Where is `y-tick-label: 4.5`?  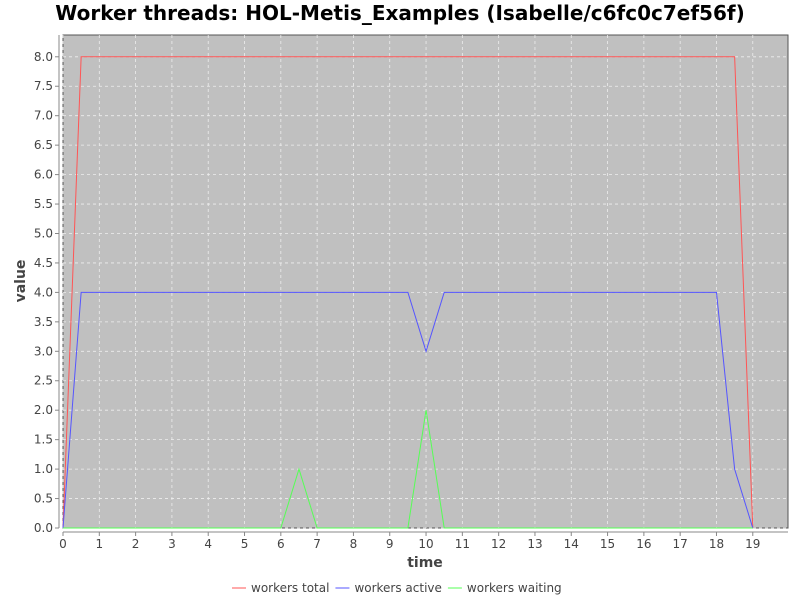
y-tick-label: 4.5 is located at coordinates (43, 263).